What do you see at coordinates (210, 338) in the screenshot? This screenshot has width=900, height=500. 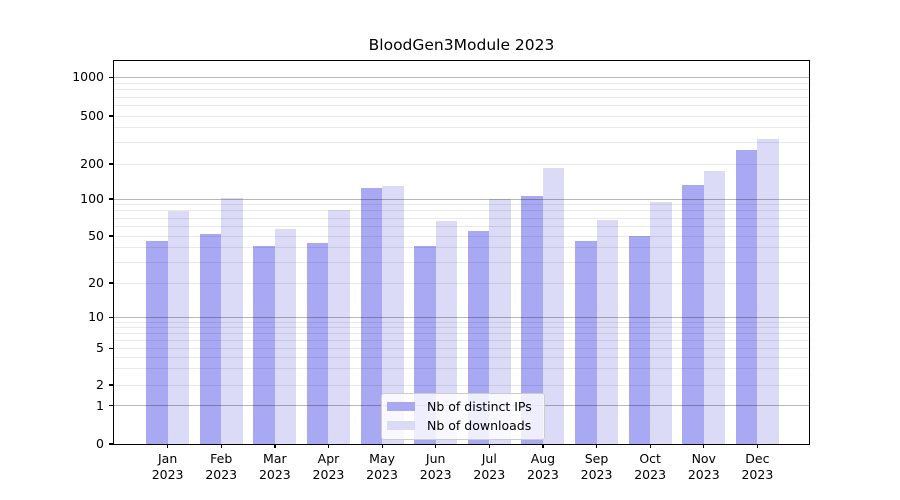 I see `bar-distinct-ips-feb` at bounding box center [210, 338].